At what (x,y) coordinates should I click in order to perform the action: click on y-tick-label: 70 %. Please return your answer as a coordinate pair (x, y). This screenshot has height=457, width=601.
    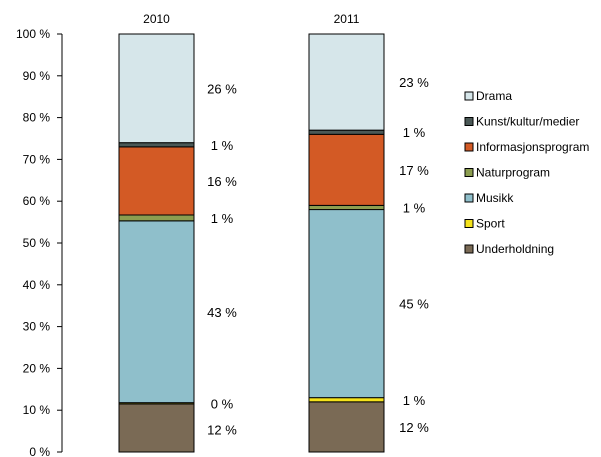
    Looking at the image, I should click on (37, 159).